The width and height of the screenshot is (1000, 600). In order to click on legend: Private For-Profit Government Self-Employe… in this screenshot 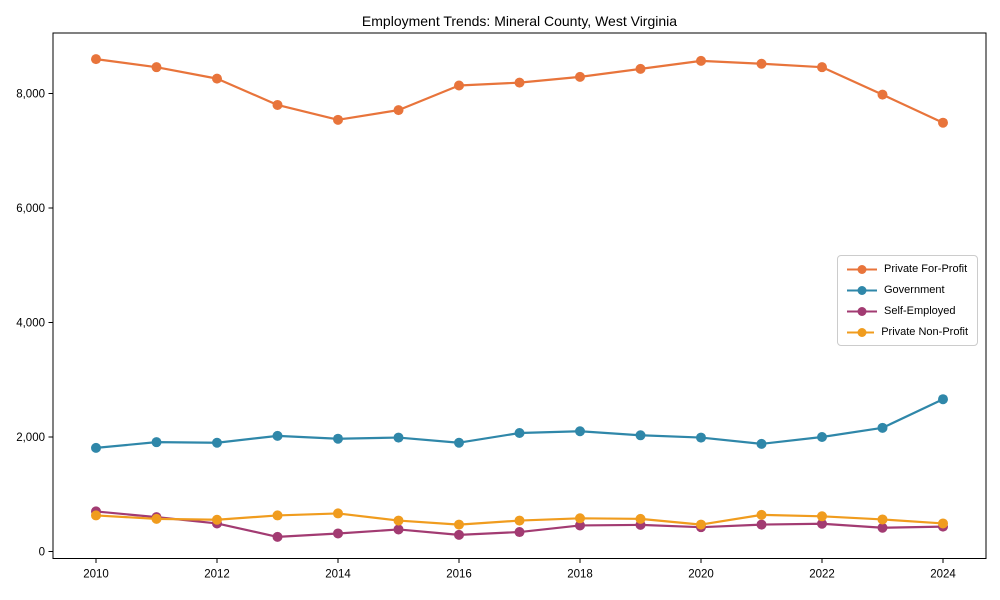, I will do `click(907, 300)`.